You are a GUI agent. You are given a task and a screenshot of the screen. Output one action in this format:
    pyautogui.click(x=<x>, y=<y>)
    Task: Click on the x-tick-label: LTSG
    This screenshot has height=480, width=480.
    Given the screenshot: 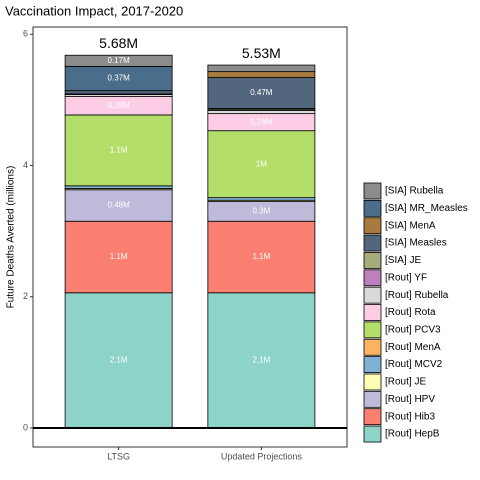 What is the action you would take?
    pyautogui.click(x=118, y=456)
    